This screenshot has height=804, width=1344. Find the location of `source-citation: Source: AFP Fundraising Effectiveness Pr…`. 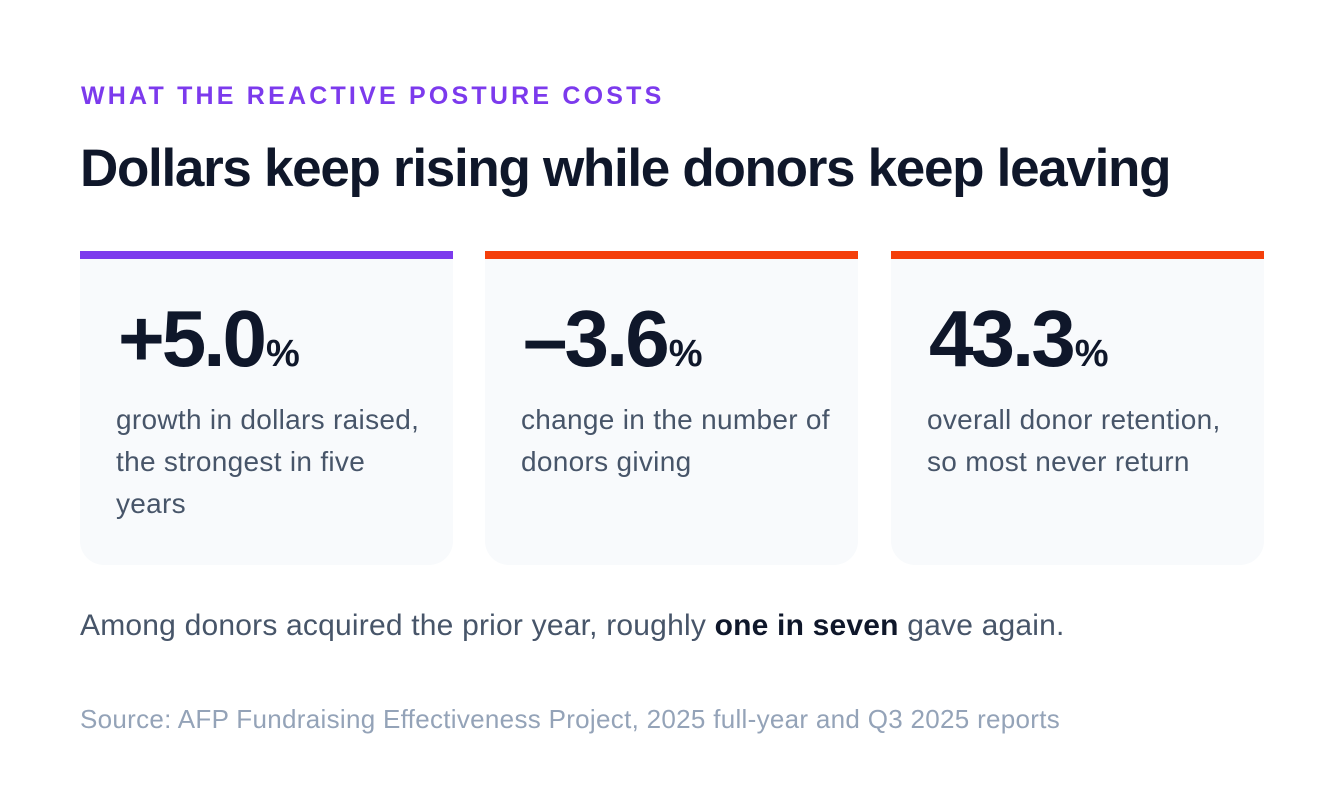

source-citation: Source: AFP Fundraising Effectiveness Pr… is located at coordinates (570, 719).